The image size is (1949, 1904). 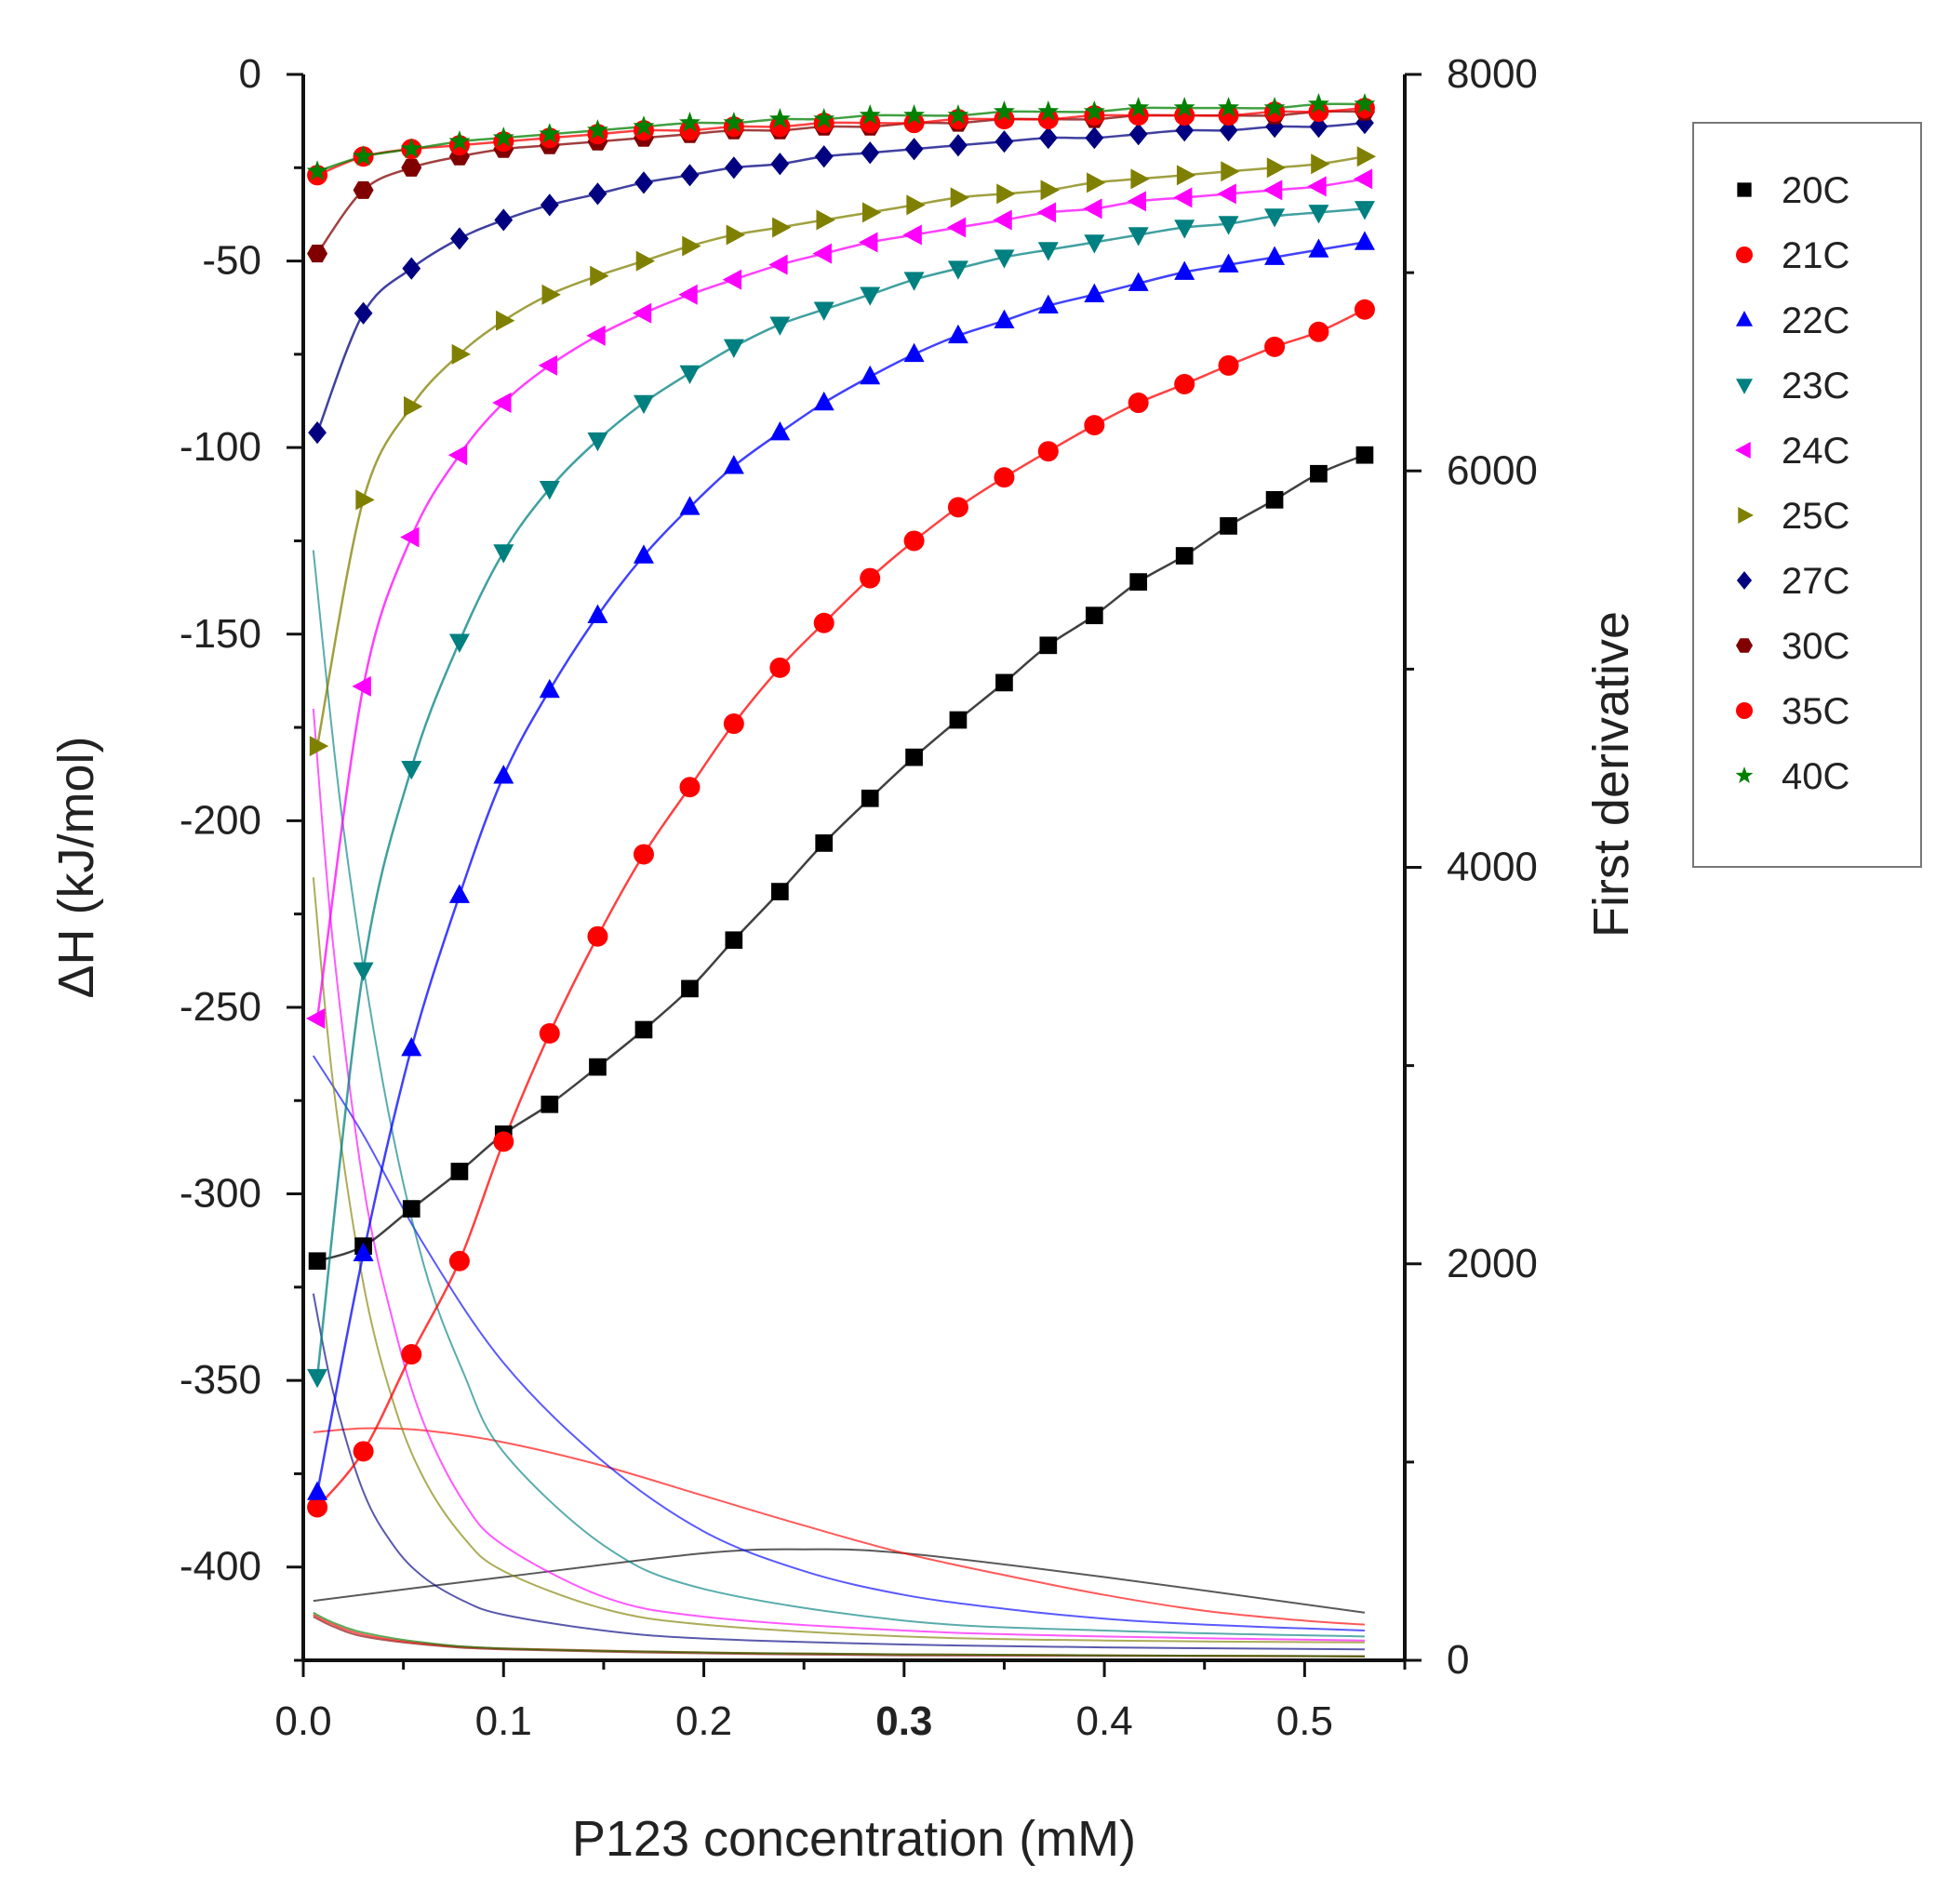 What do you see at coordinates (302, 1721) in the screenshot?
I see `x-tick-label: 0.0` at bounding box center [302, 1721].